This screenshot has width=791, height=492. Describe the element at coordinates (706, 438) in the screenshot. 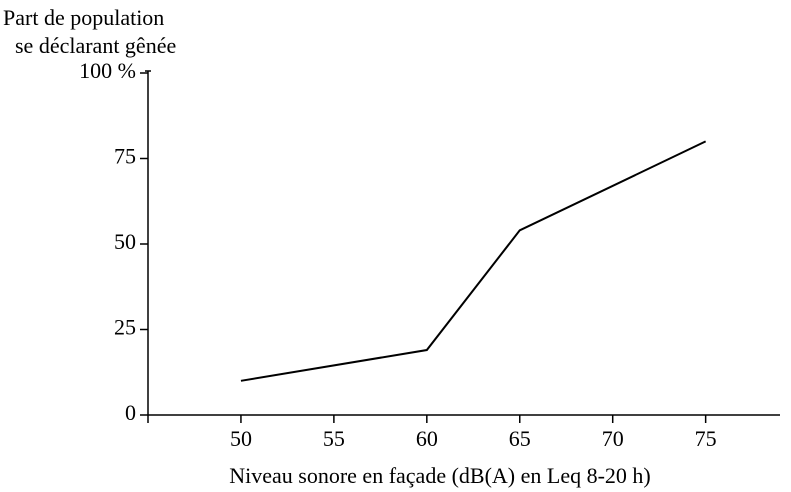

I see `x-tick-label: 75` at that location.